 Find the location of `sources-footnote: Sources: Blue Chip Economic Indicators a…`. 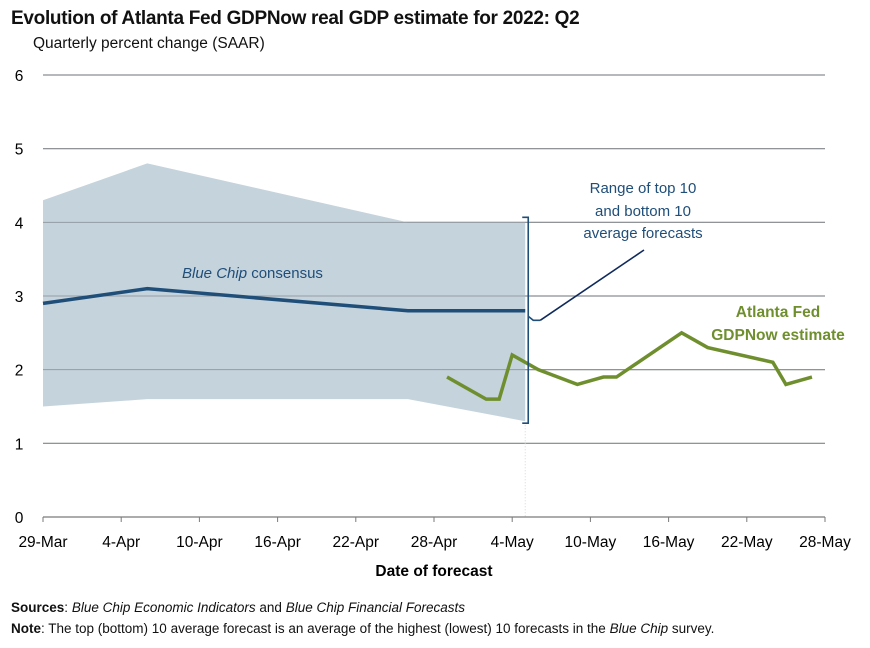

sources-footnote: Sources: Blue Chip Economic Indicators a… is located at coordinates (238, 607).